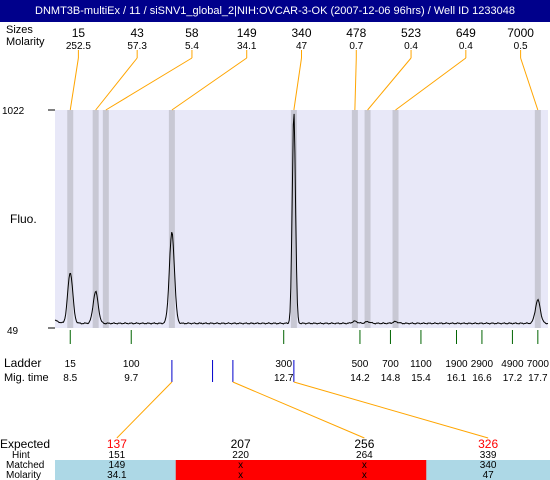 The height and width of the screenshot is (480, 550). What do you see at coordinates (356, 46) in the screenshot?
I see `peak-molarity-label: 0.7` at bounding box center [356, 46].